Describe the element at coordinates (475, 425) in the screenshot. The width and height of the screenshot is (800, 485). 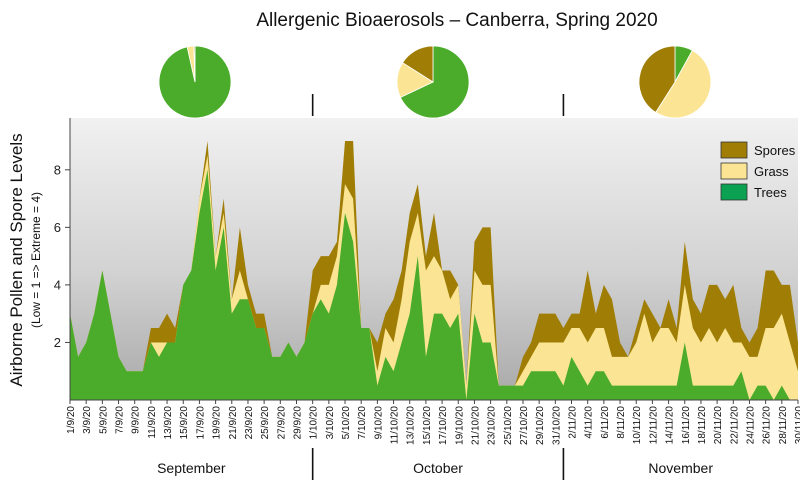
I see `x-tick-label: 21/10/20` at that location.